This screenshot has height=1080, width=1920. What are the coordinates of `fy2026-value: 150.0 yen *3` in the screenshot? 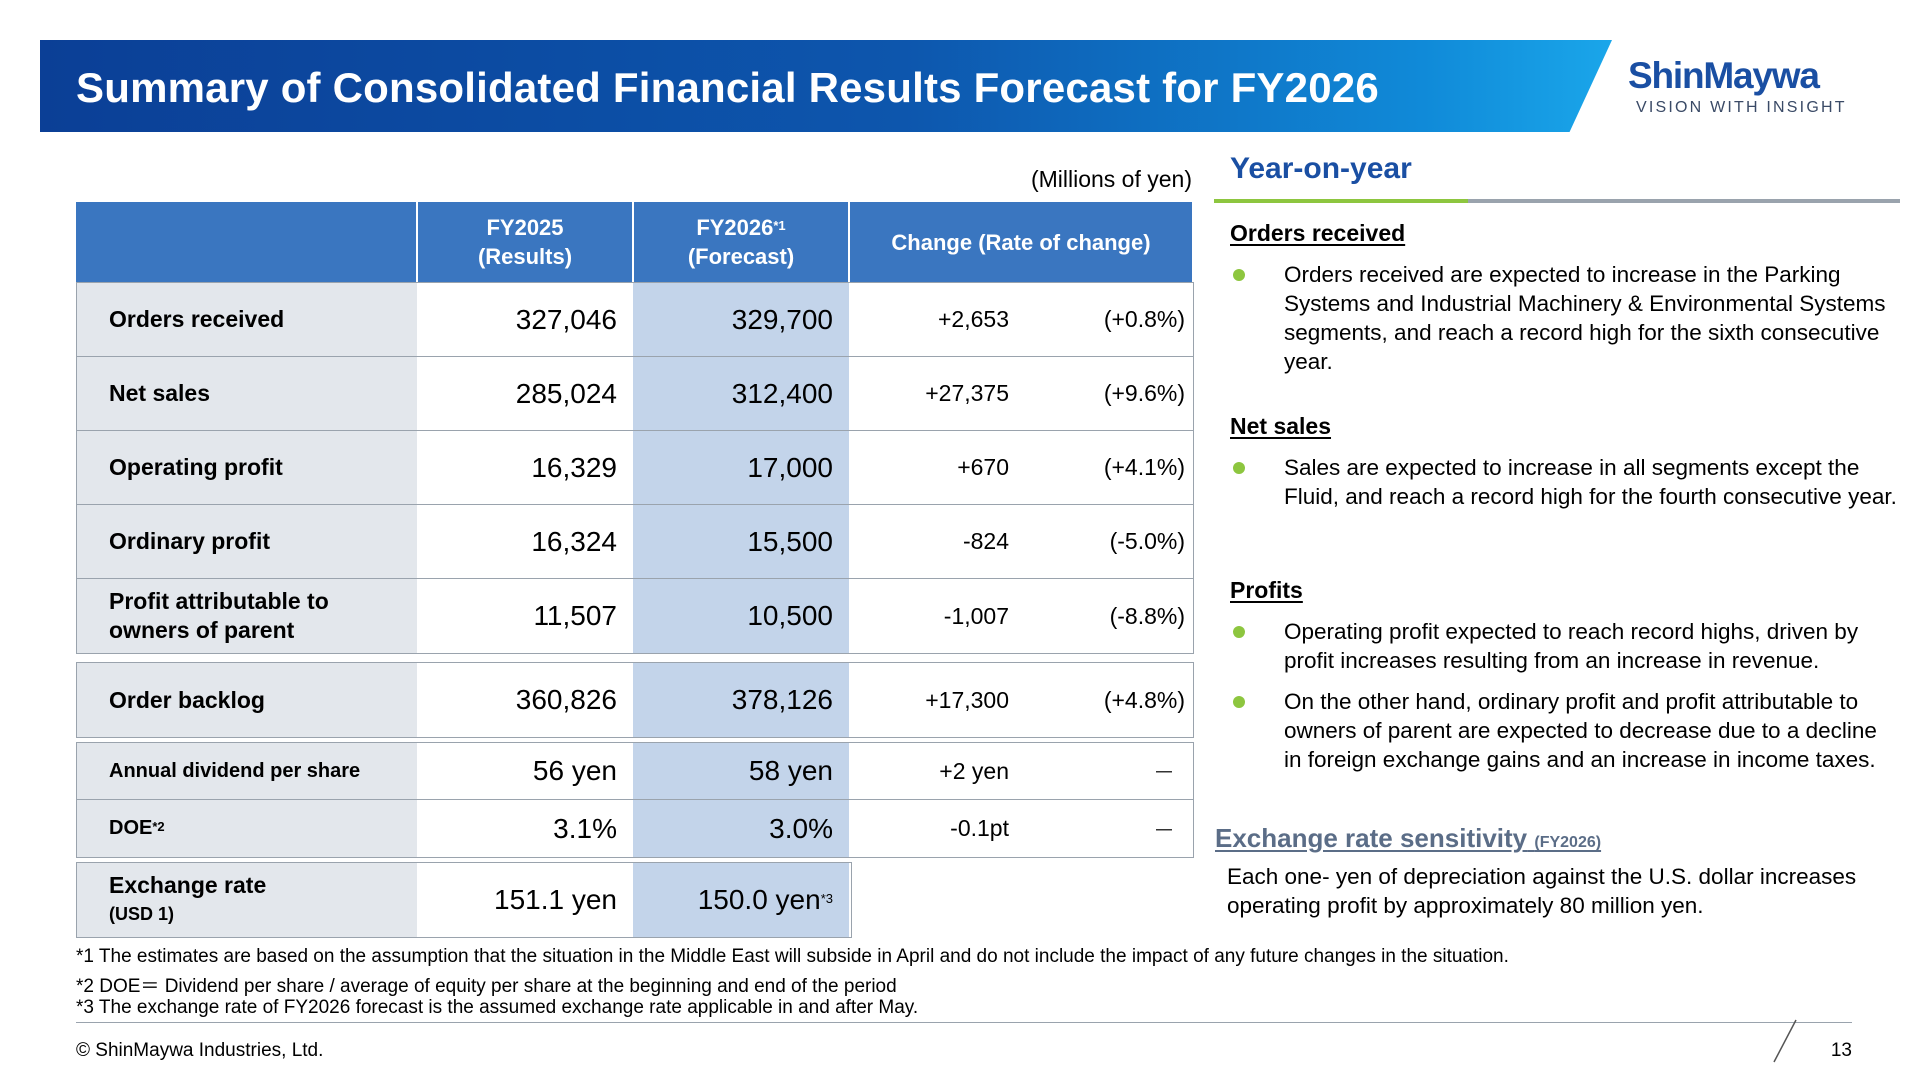 It's located at (741, 900).